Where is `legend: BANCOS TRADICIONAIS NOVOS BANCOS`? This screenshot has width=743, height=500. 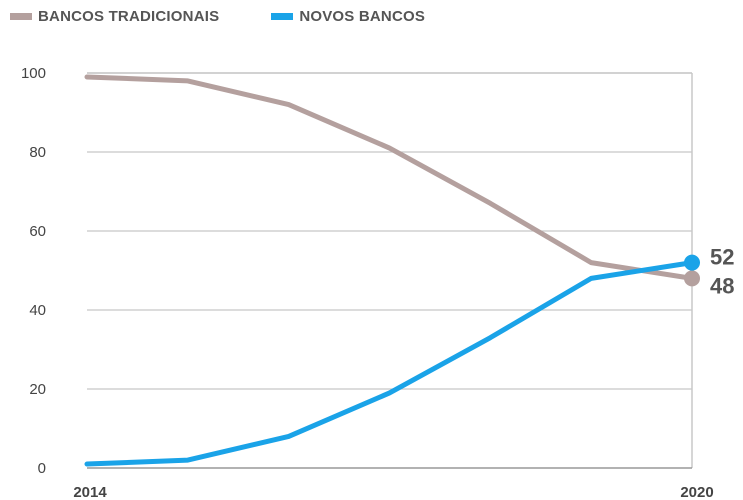 legend: BANCOS TRADICIONAIS NOVOS BANCOS is located at coordinates (243, 16).